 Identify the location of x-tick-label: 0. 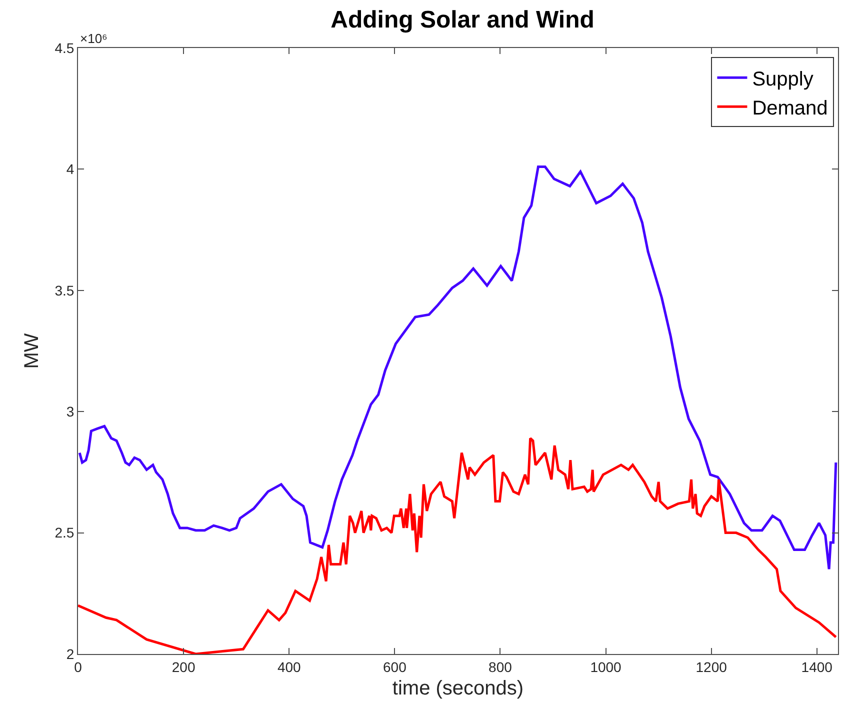
(78, 666).